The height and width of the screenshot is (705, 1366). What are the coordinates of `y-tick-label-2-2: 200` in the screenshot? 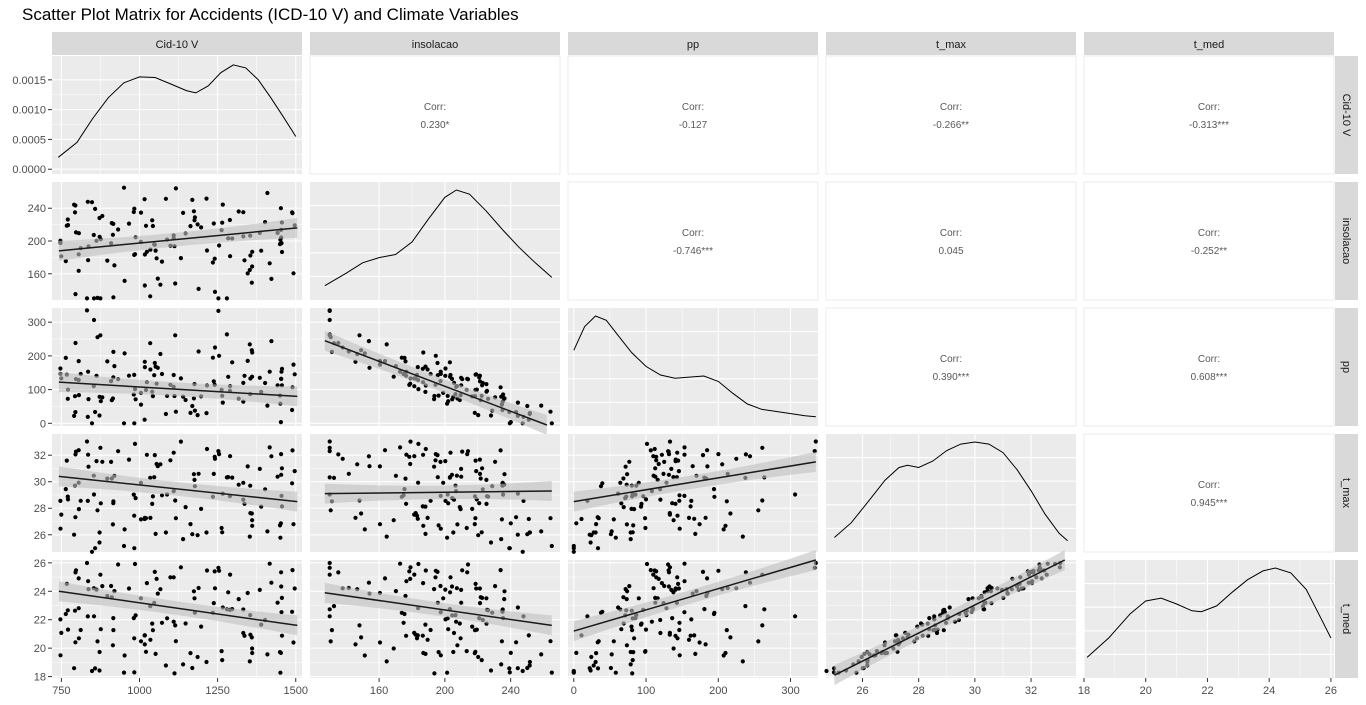 It's located at (37, 357).